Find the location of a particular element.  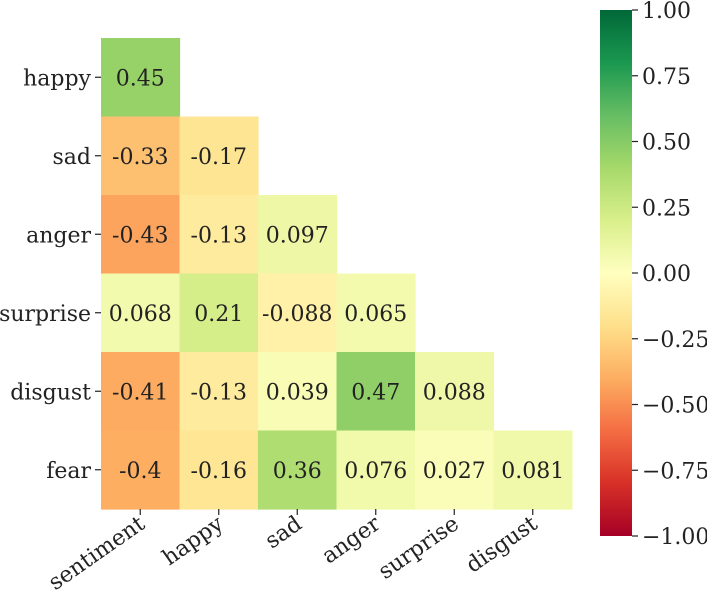

x-tick-label: happy is located at coordinates (193, 541).